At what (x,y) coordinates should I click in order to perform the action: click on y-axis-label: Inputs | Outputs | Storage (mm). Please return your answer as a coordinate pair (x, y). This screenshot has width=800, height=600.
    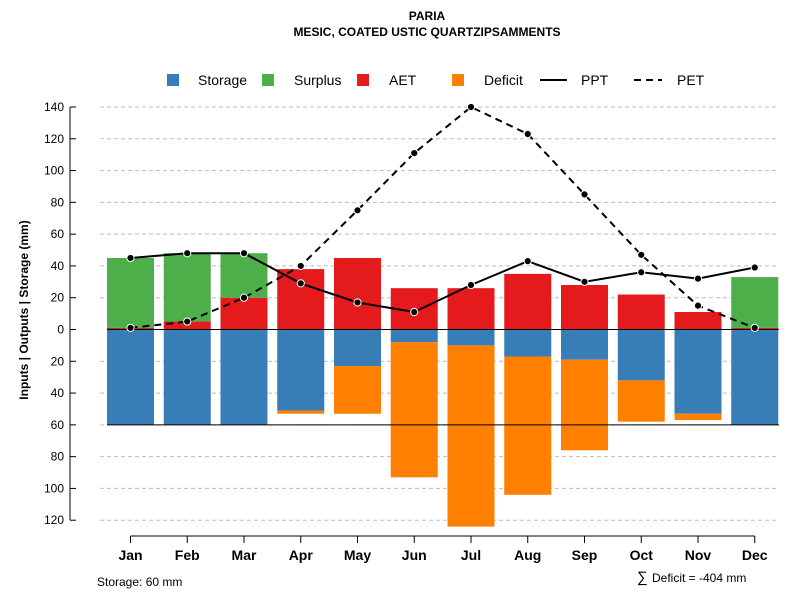
    Looking at the image, I should click on (24, 309).